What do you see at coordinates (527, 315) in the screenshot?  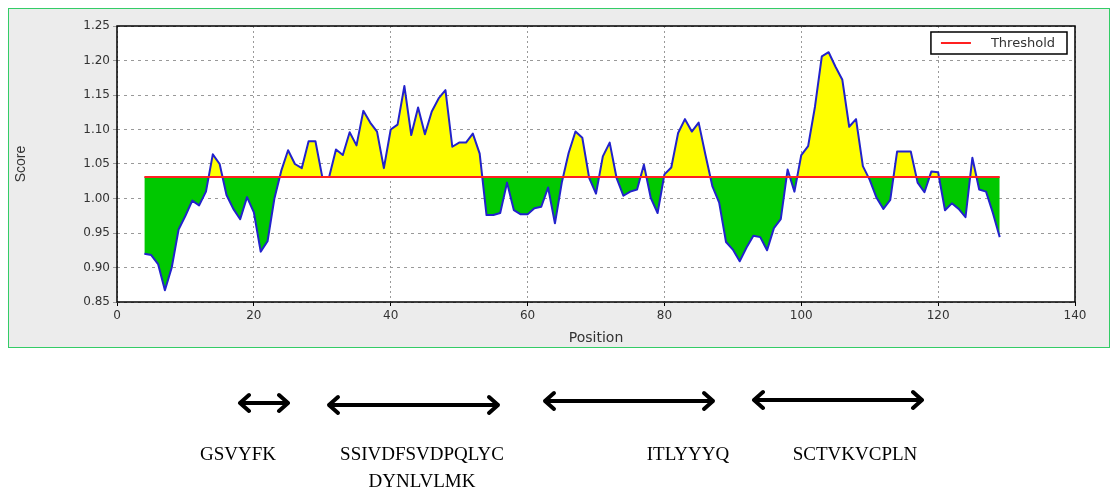 I see `x-tick-label: 60` at bounding box center [527, 315].